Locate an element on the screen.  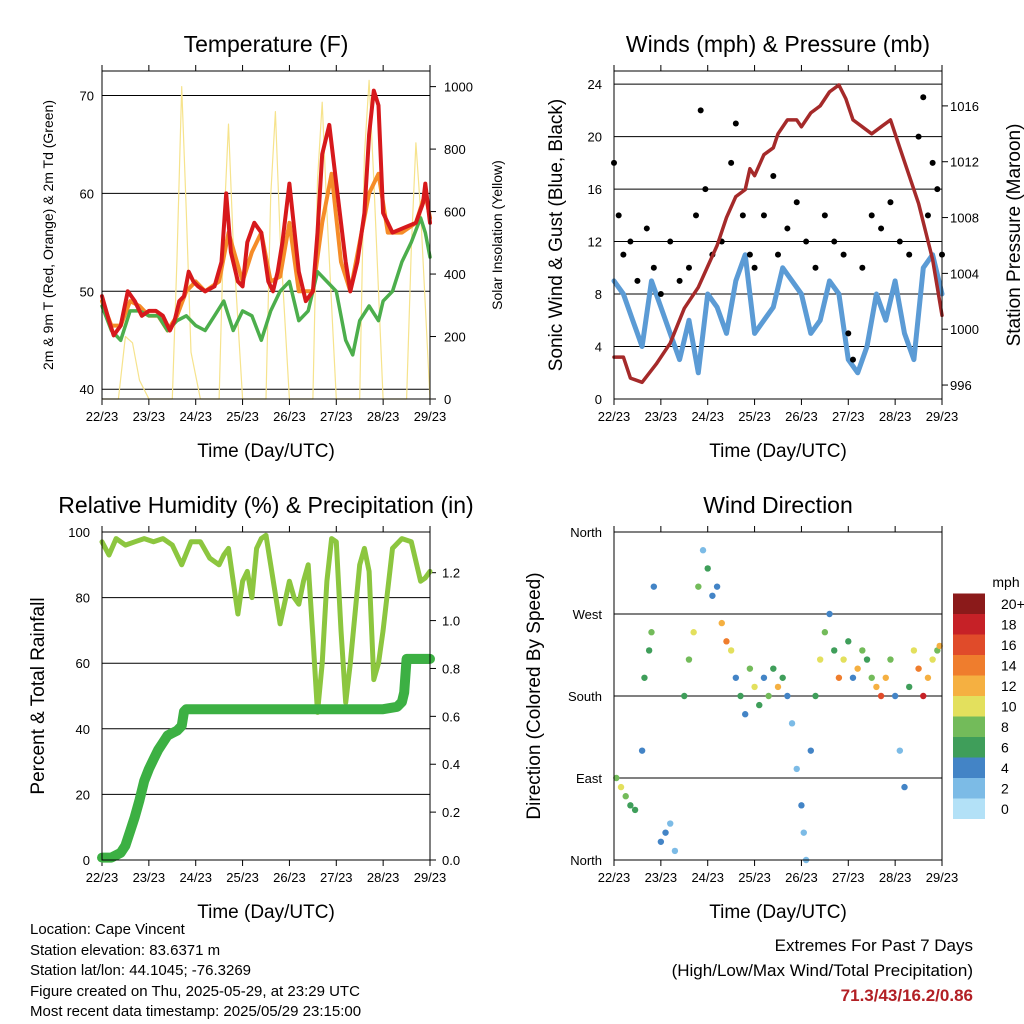
extremes-subtitle: (High/Low/Max Wind/Total Precipitation) is located at coordinates (822, 970).